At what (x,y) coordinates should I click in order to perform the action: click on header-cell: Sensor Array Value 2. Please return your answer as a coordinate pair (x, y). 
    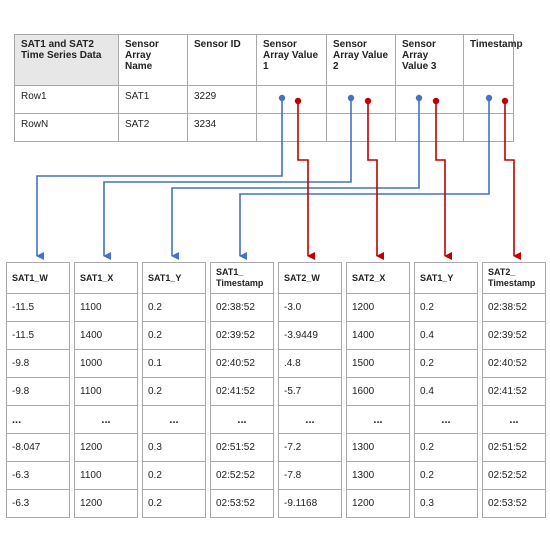
    Looking at the image, I should click on (361, 60).